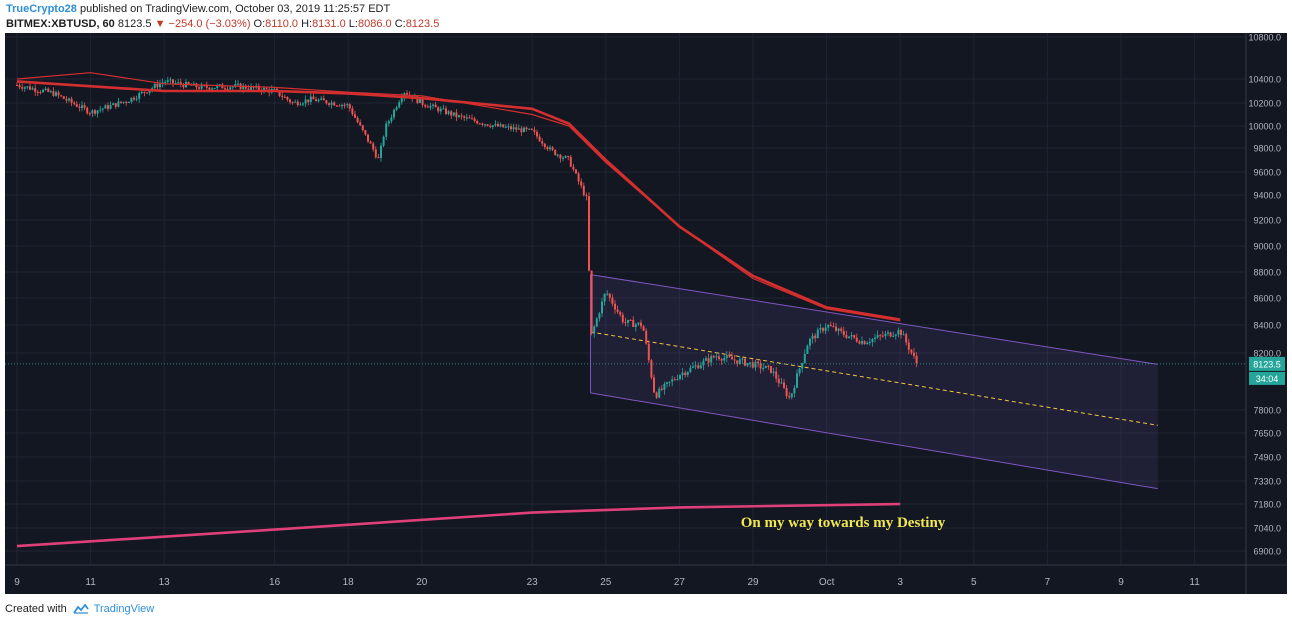 The width and height of the screenshot is (1292, 623). Describe the element at coordinates (17, 582) in the screenshot. I see `x-tick-label: 9` at that location.